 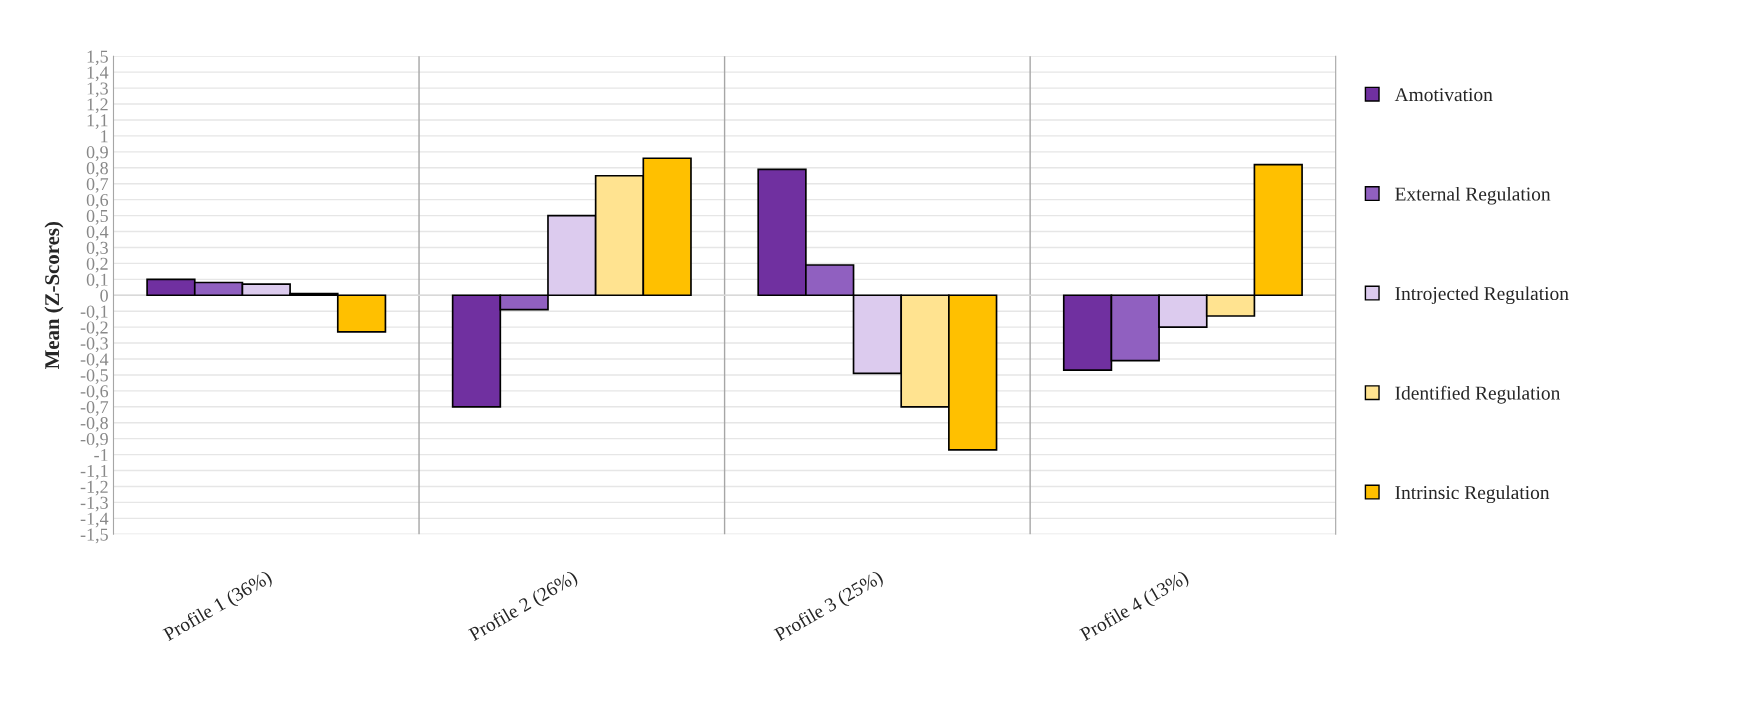 I want to click on y-tick-label: 0,5, so click(x=97, y=217).